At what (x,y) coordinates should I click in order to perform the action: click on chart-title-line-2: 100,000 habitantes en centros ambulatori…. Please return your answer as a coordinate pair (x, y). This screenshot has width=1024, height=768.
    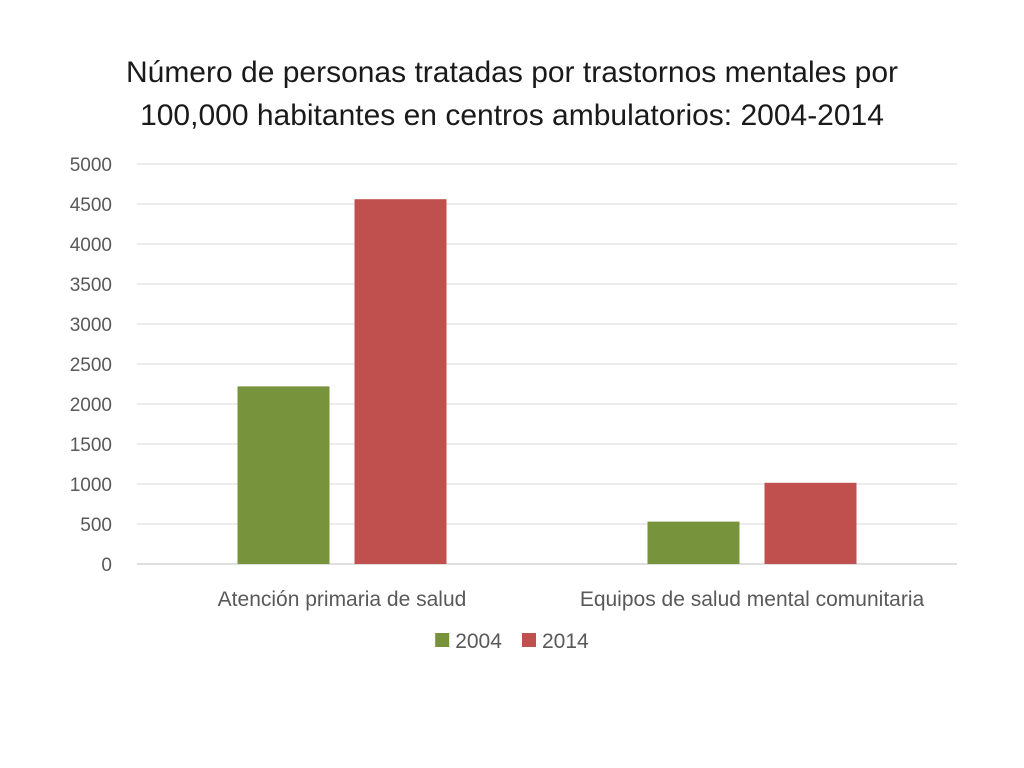
    Looking at the image, I should click on (512, 115).